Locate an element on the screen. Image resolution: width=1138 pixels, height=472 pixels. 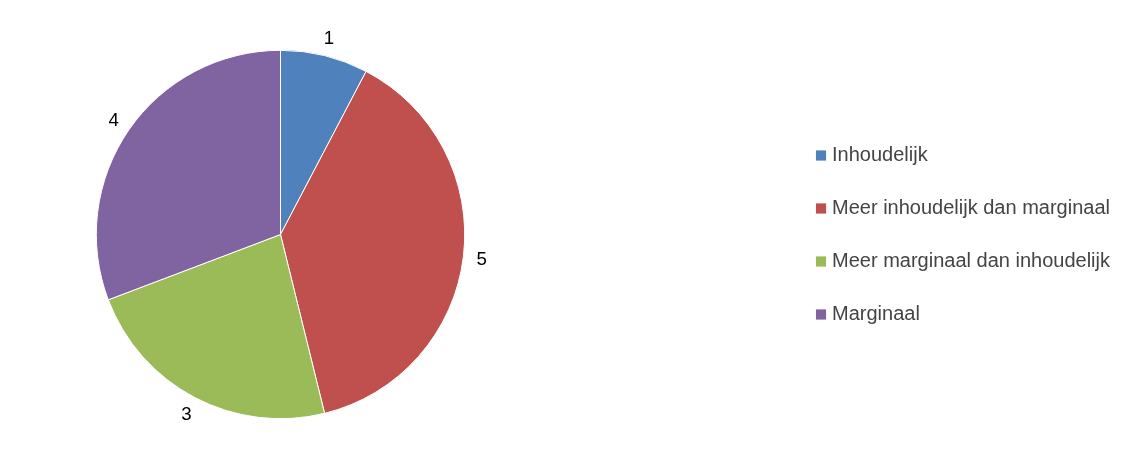
data-label: 5 is located at coordinates (481, 259).